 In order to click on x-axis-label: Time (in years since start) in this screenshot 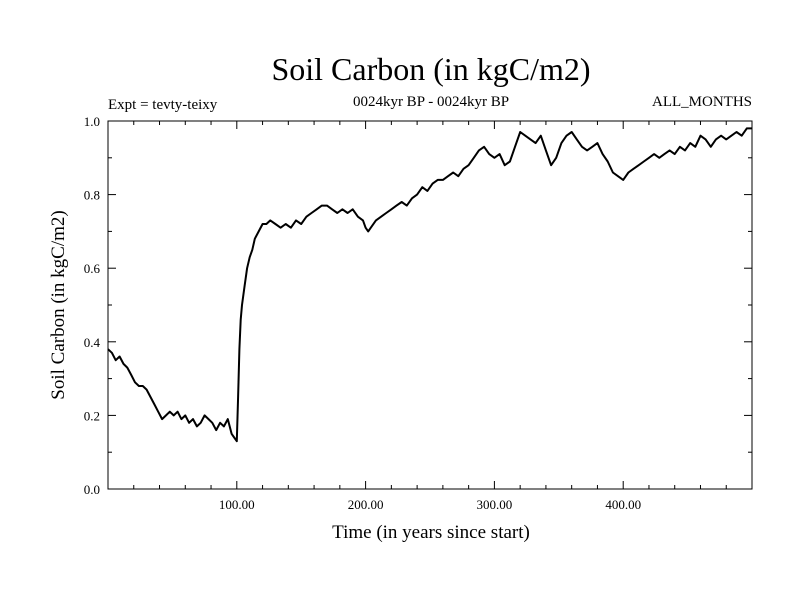, I will do `click(431, 532)`.